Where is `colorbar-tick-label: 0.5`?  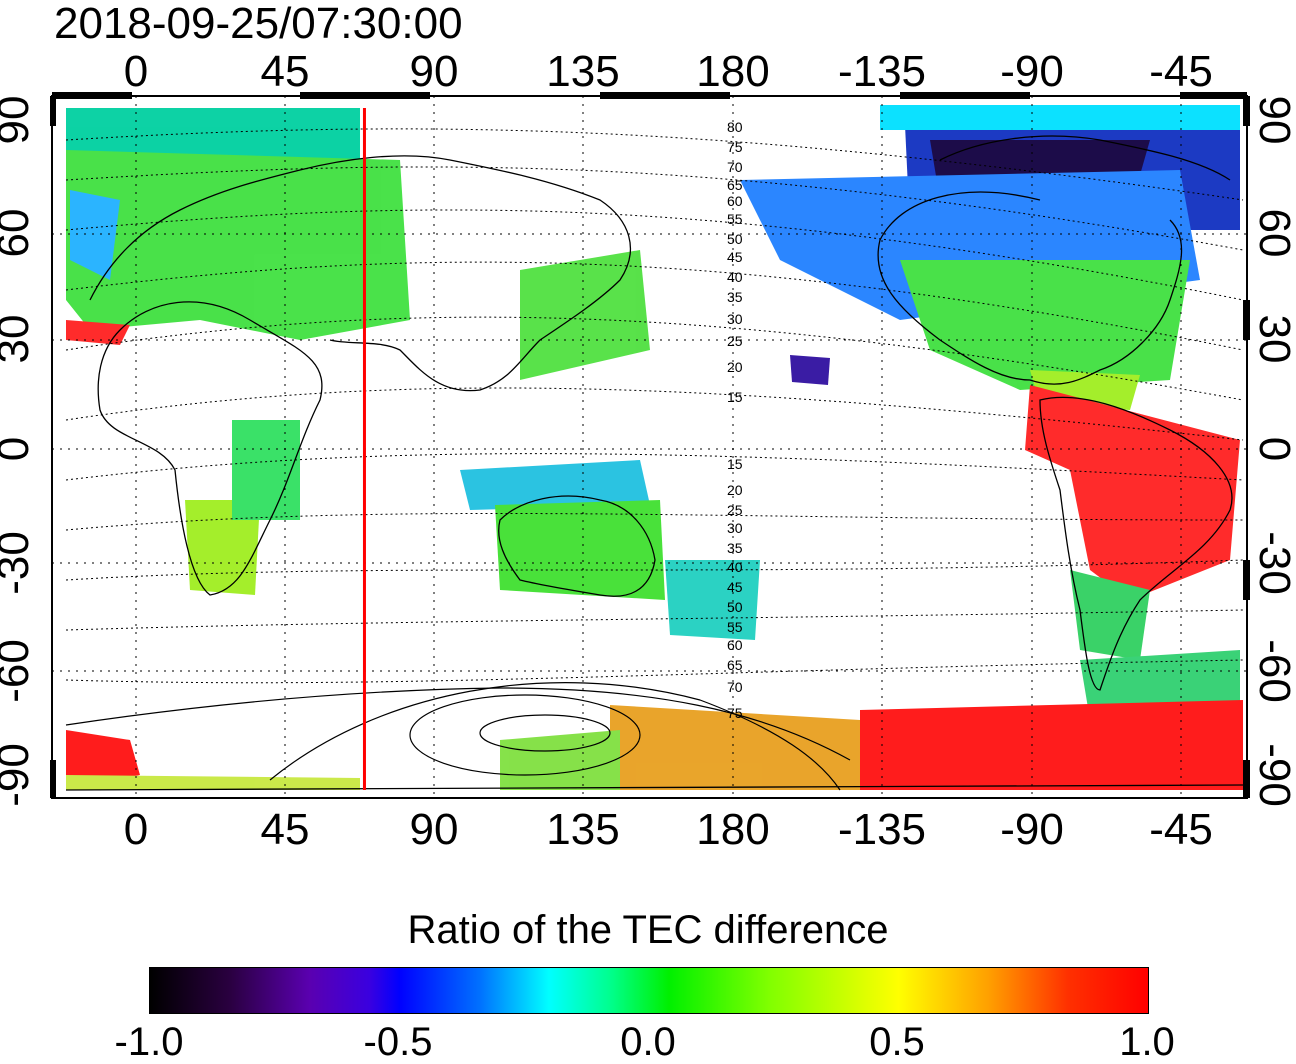 colorbar-tick-label: 0.5 is located at coordinates (897, 1042).